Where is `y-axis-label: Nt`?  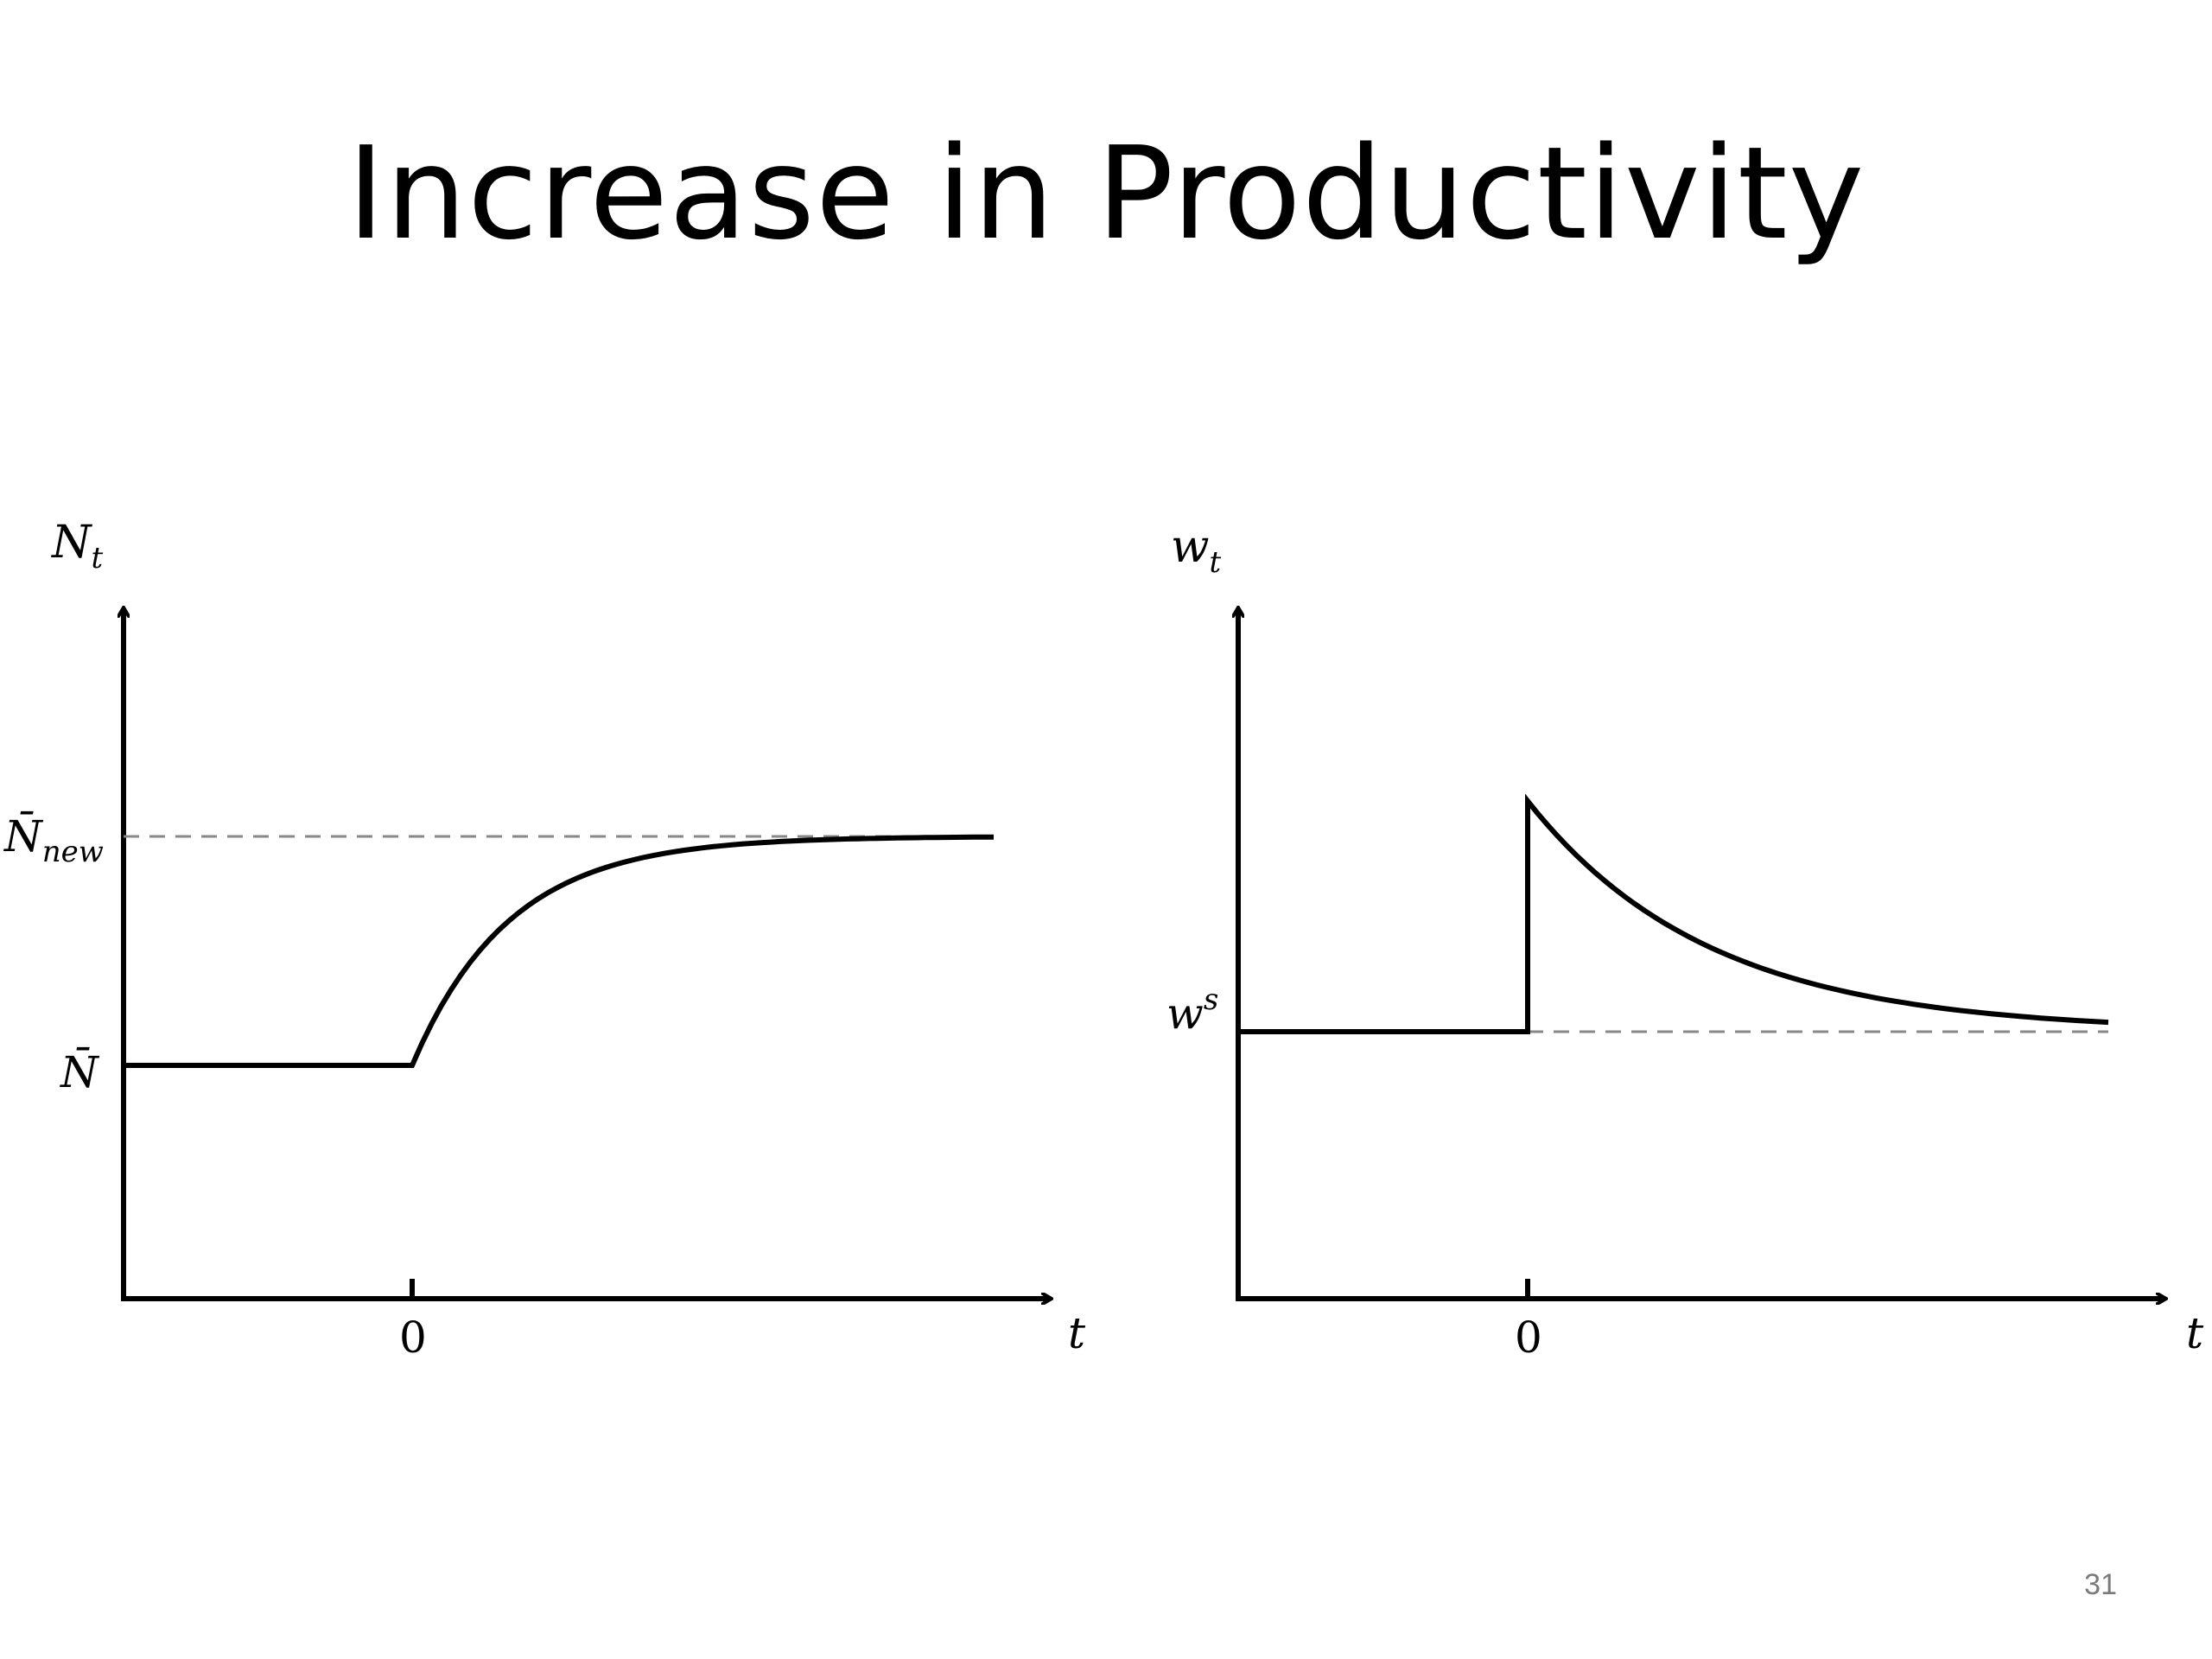 y-axis-label: Nt is located at coordinates (77, 546).